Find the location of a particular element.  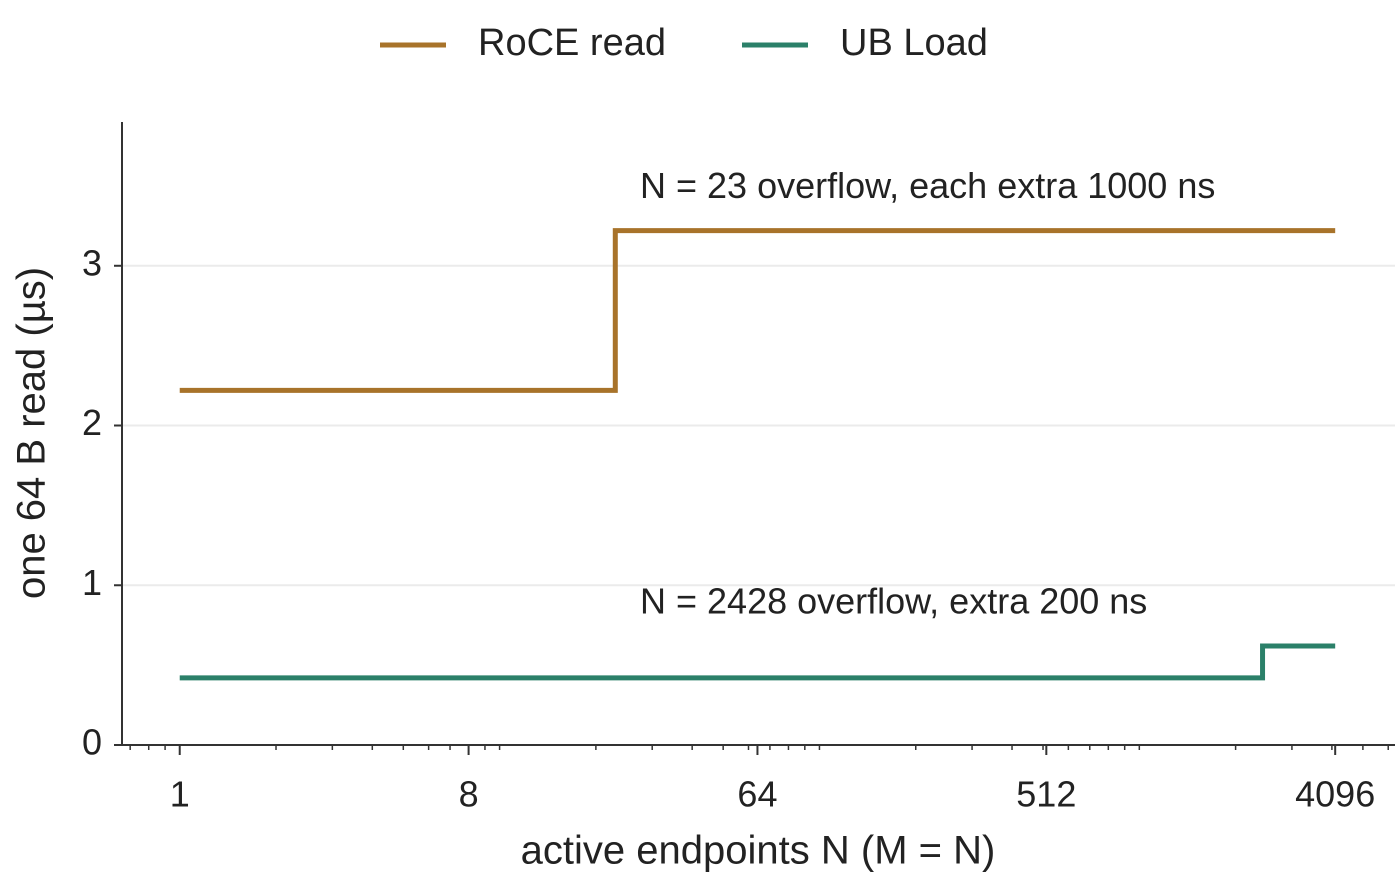

x-axis-label: active endpoints N (M = N) is located at coordinates (758, 851).